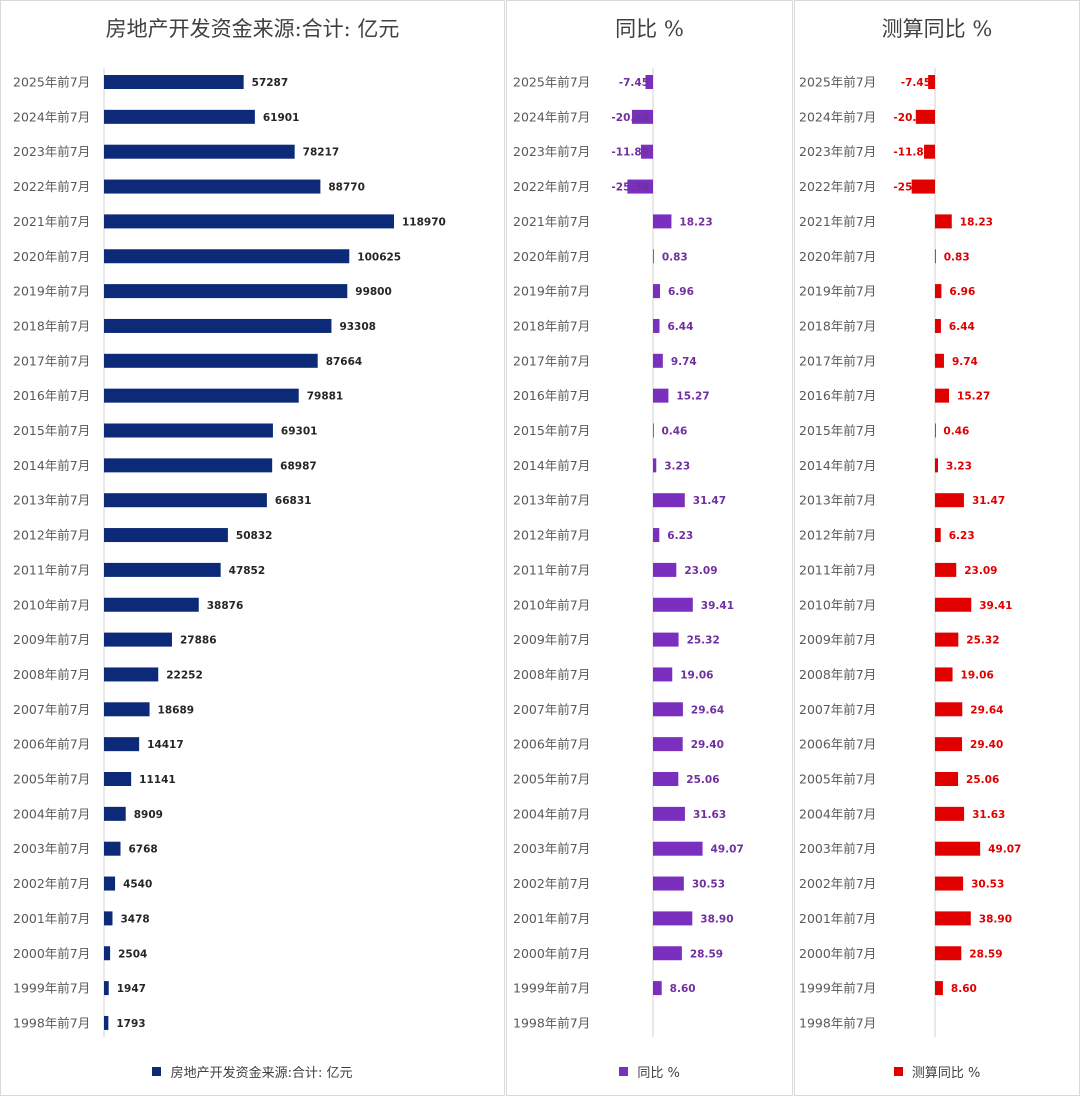 Image resolution: width=1080 pixels, height=1098 pixels. Describe the element at coordinates (51, 1022) in the screenshot. I see `category-label: 1998年前7月` at that location.